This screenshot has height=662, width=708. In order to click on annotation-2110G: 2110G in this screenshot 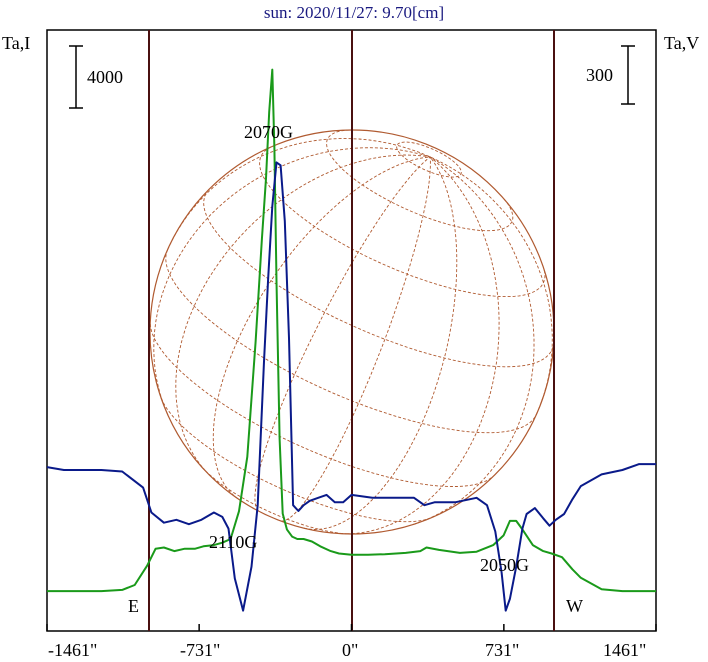, I will do `click(233, 542)`.